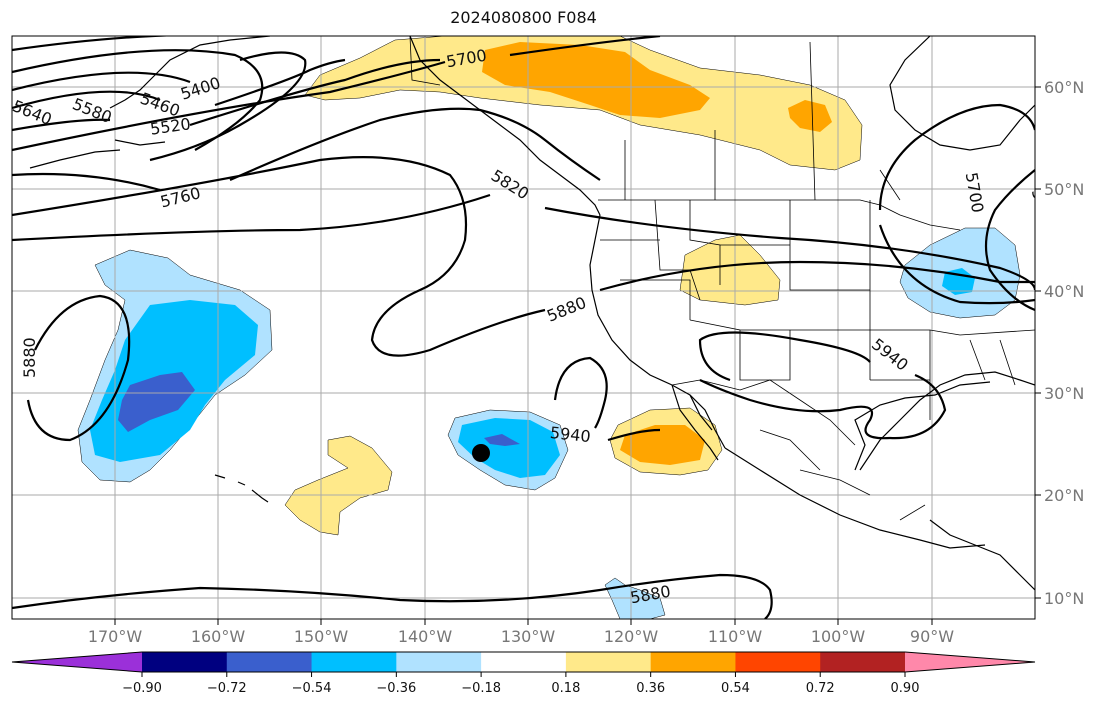  What do you see at coordinates (817, 309) in the screenshot?
I see `us-state-borders` at bounding box center [817, 309].